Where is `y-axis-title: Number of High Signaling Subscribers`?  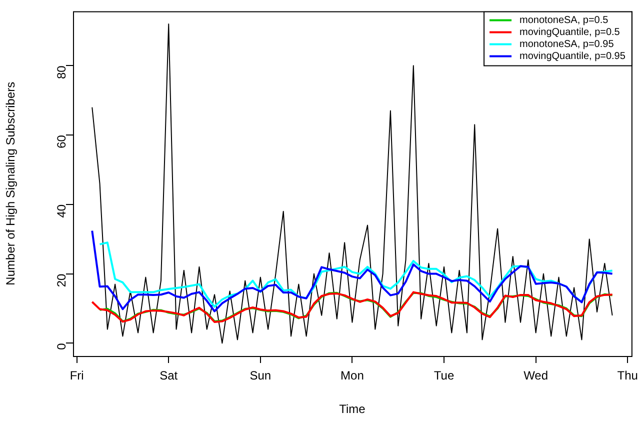 y-axis-title: Number of High Signaling Subscribers is located at coordinates (11, 184).